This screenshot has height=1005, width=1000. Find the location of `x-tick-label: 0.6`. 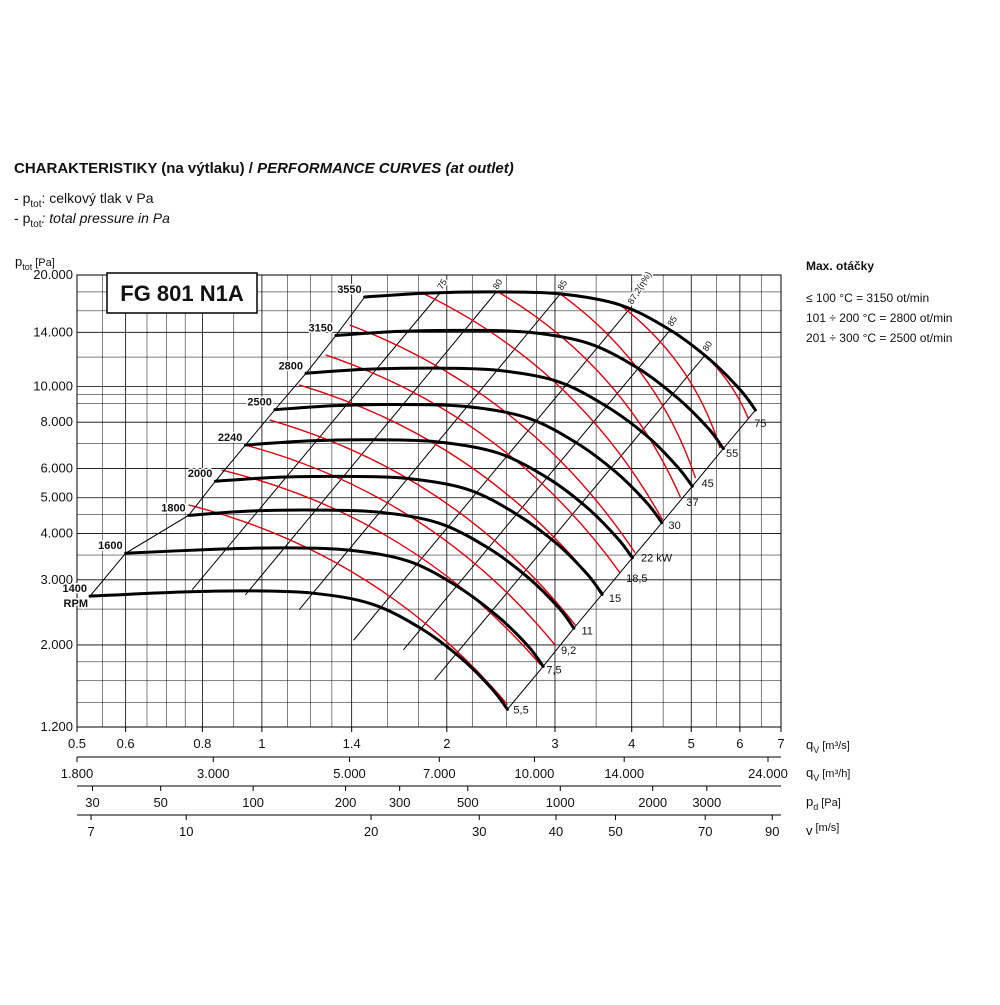

x-tick-label: 0.6 is located at coordinates (126, 743).